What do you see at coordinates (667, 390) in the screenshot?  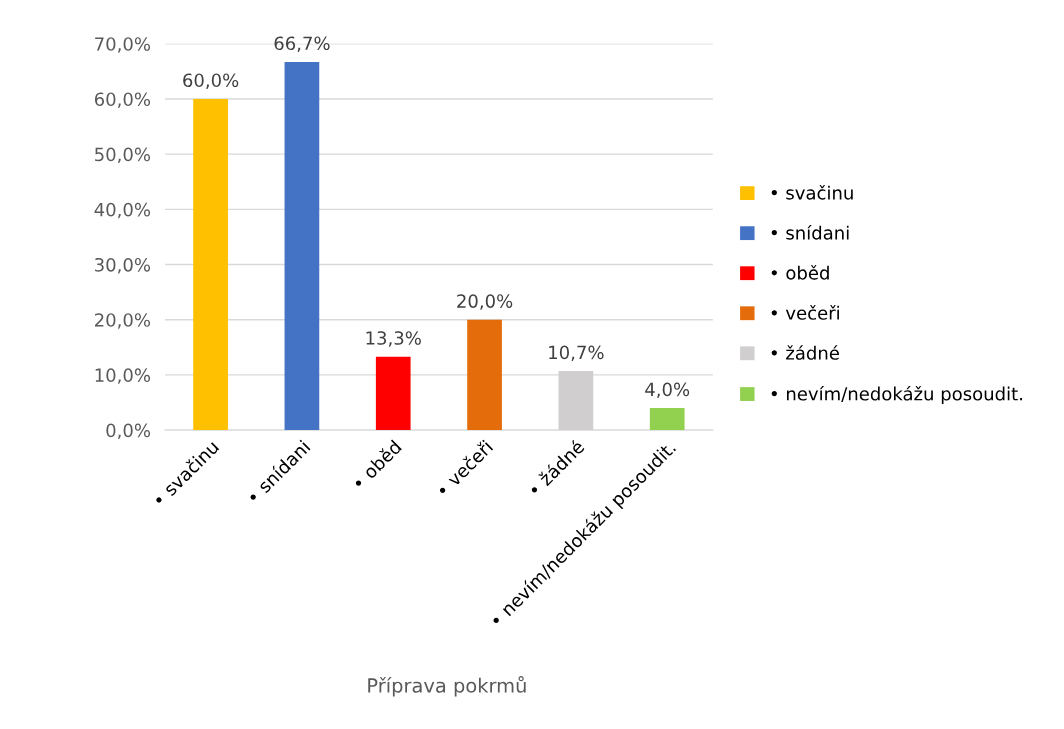 I see `data-label: 4,0%` at bounding box center [667, 390].